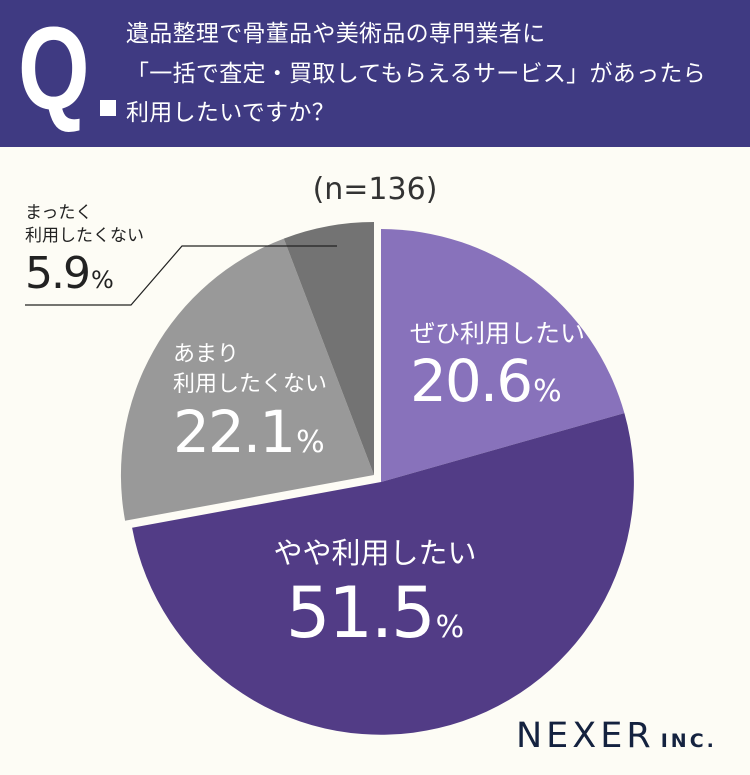 The height and width of the screenshot is (775, 750). I want to click on value-number: 51.5, so click(360, 613).